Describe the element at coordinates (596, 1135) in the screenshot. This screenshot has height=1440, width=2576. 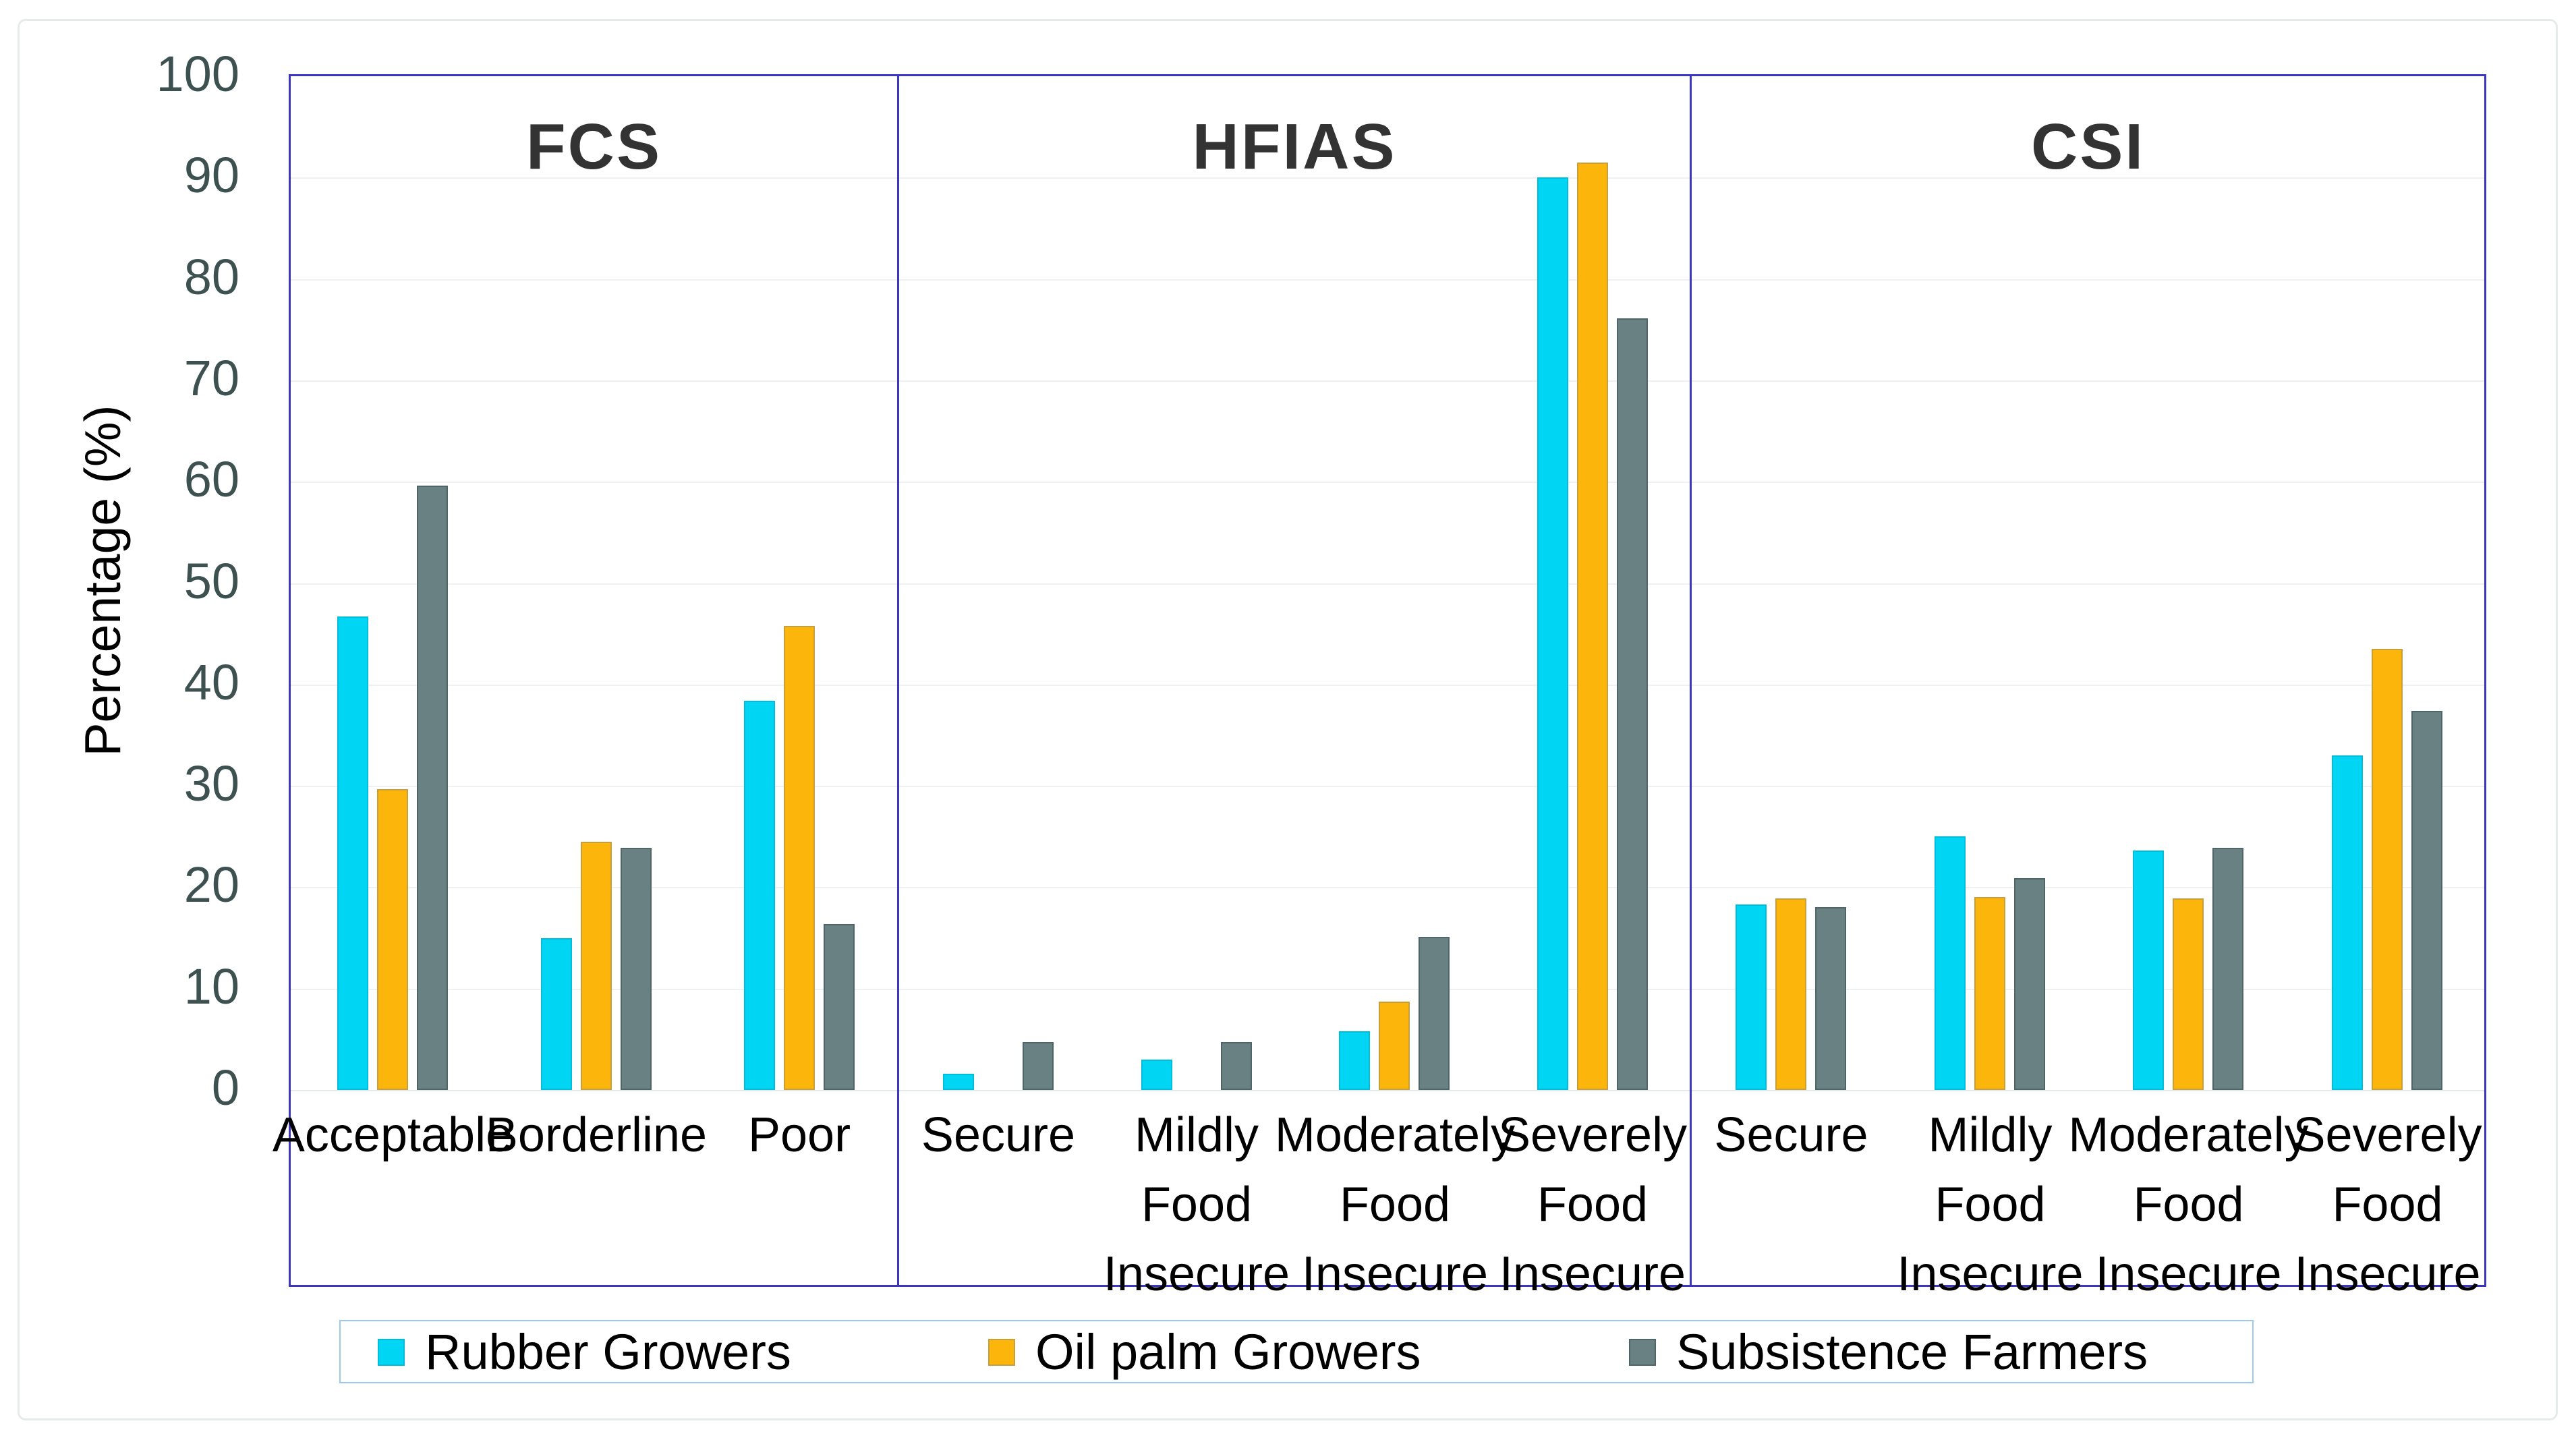
I see `category-label: Borderline` at that location.